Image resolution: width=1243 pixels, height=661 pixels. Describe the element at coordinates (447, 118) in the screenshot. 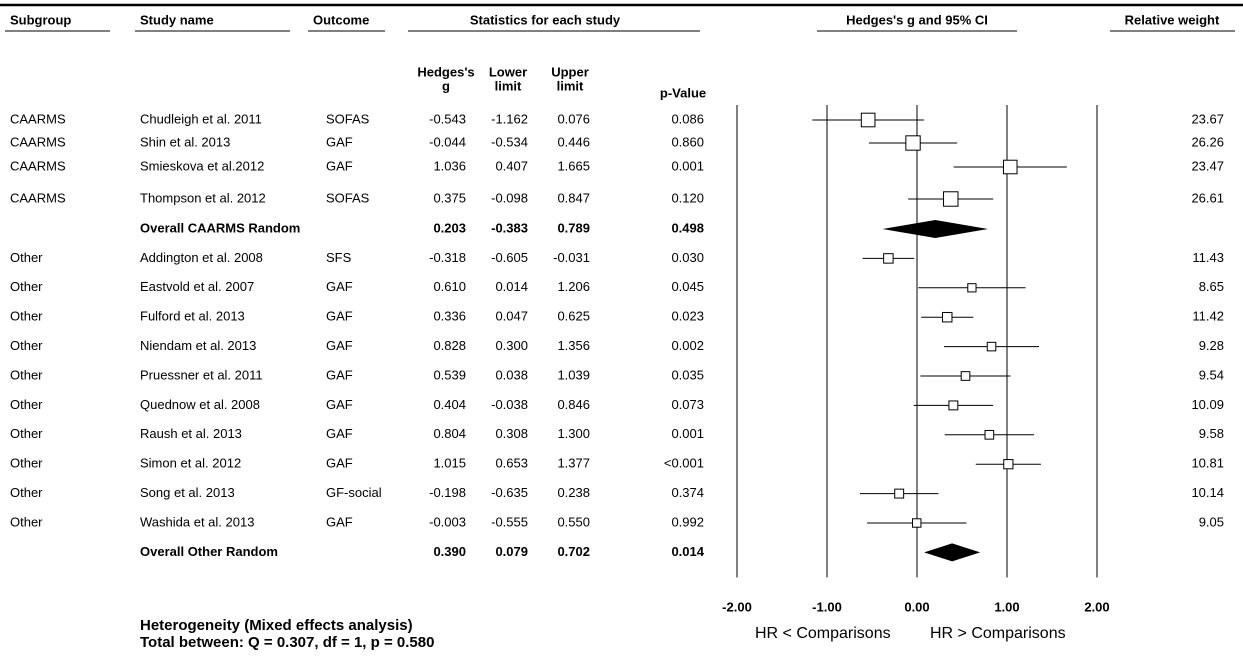

I see `hedges-g: -0.543` at that location.